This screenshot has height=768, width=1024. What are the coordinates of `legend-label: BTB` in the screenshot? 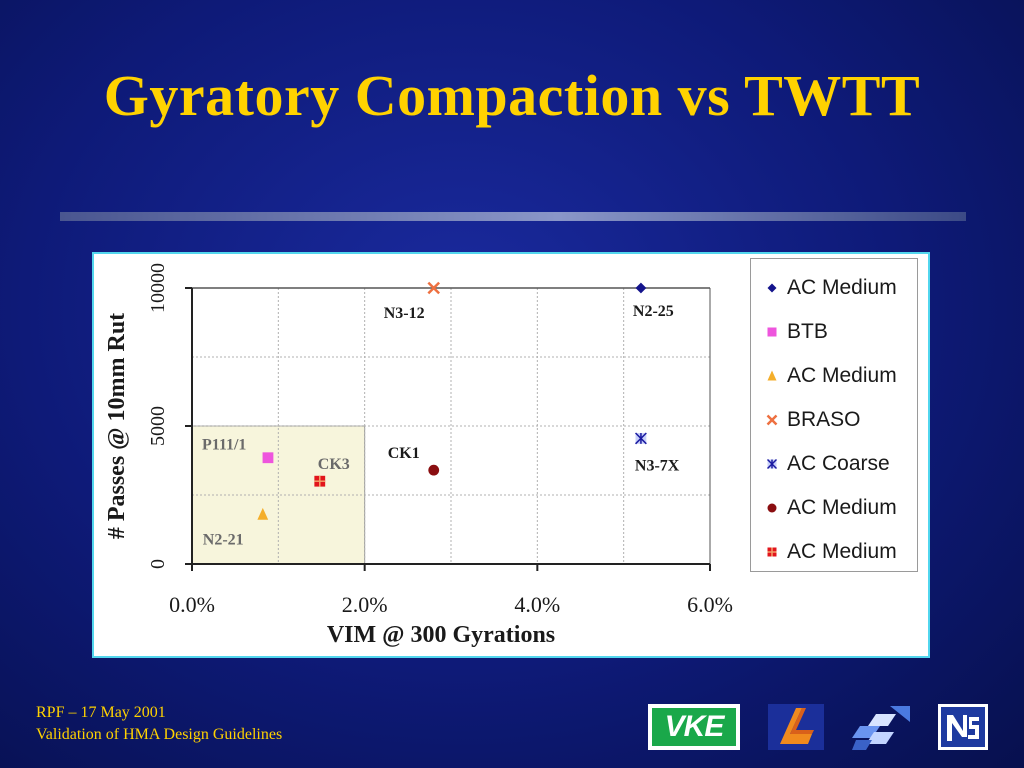 It's located at (807, 331).